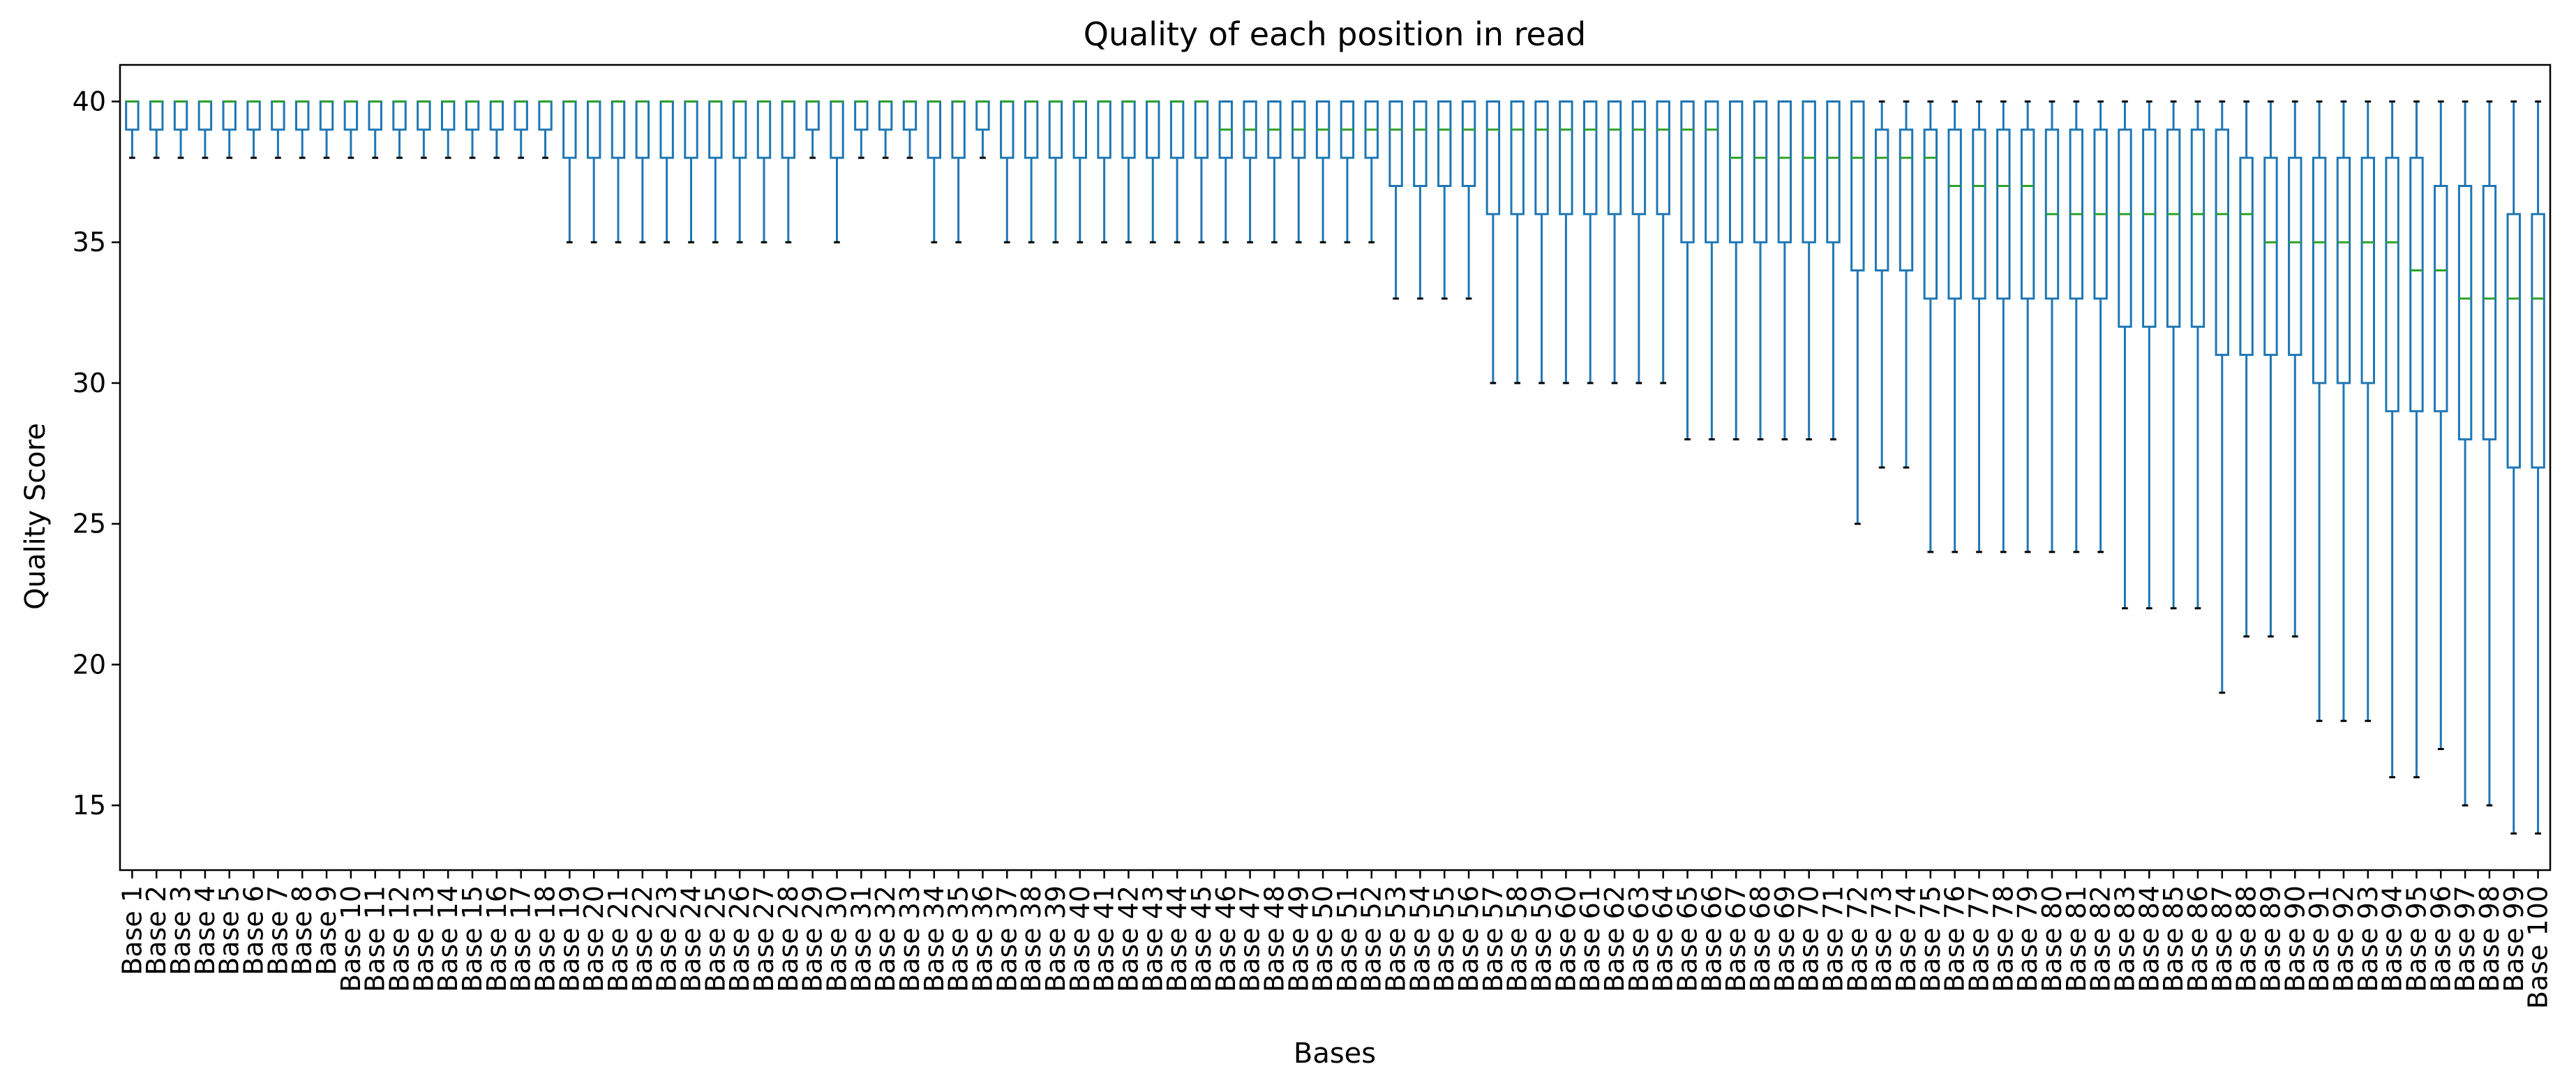 The height and width of the screenshot is (1092, 2576). I want to click on x-tick-label: Base 10, so click(351, 939).